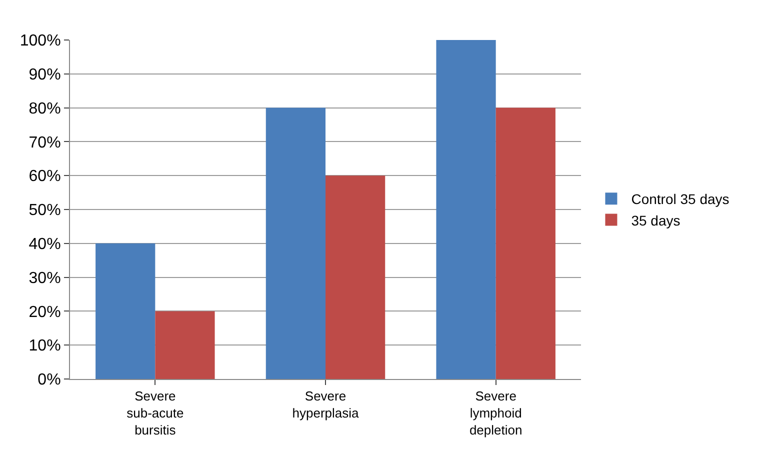  I want to click on y-tick-label: 90%, so click(44, 75).